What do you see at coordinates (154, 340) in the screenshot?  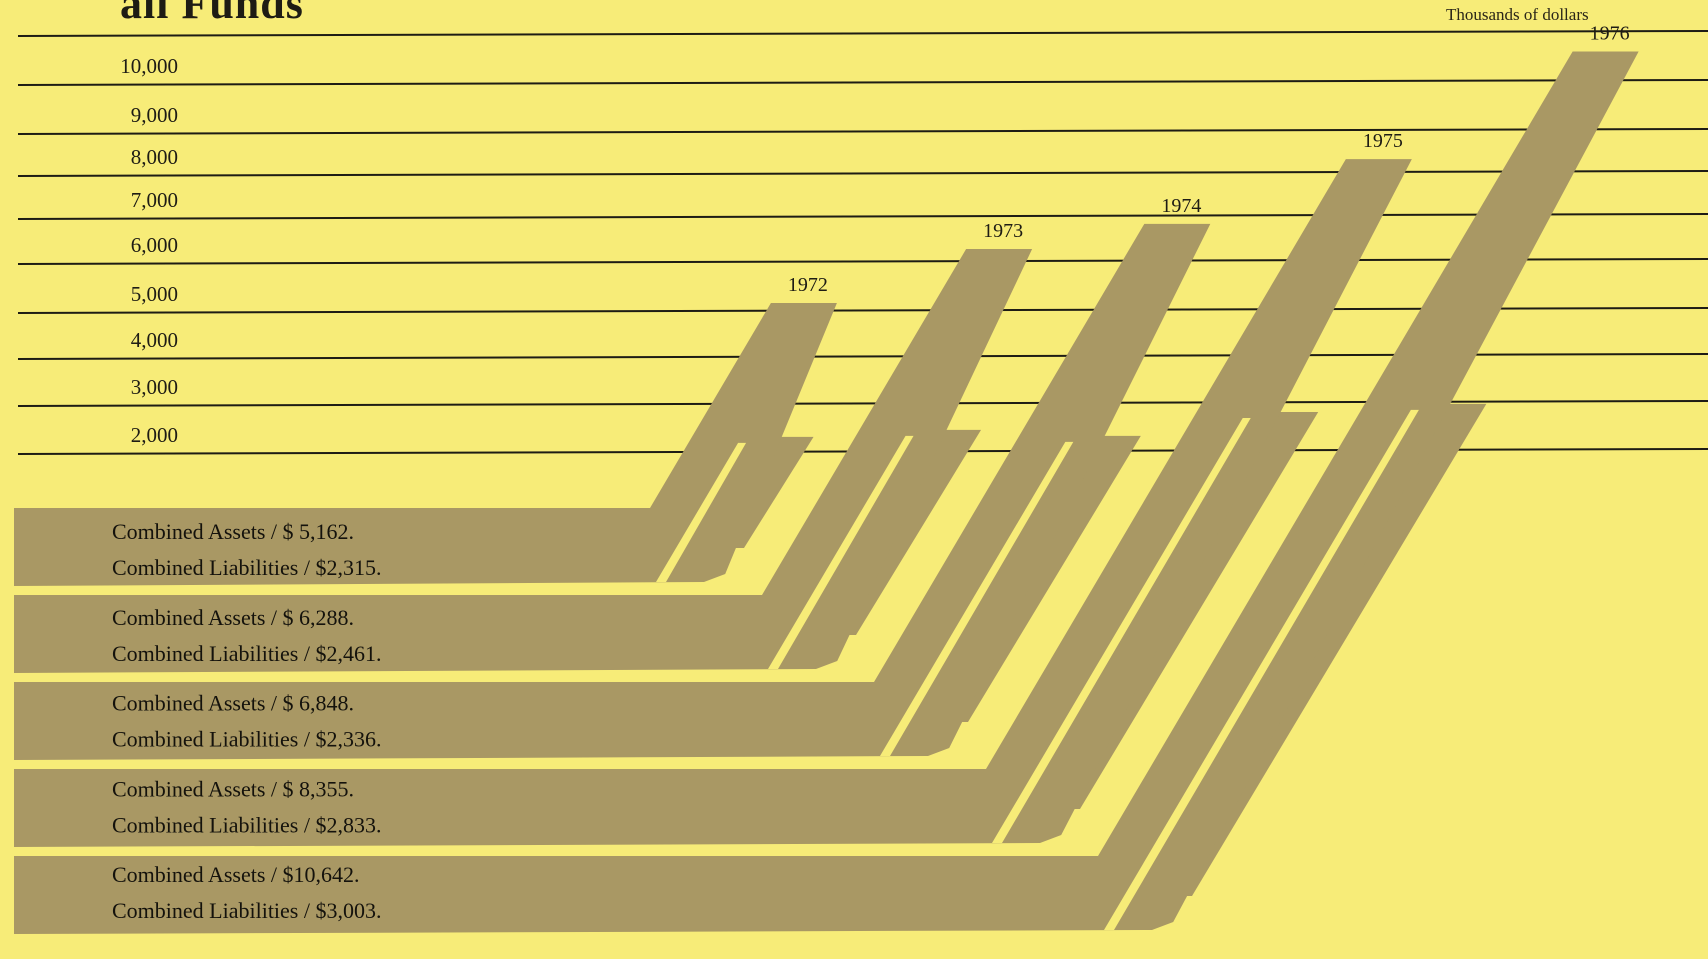 I see `y-tick-label: 4,000` at bounding box center [154, 340].